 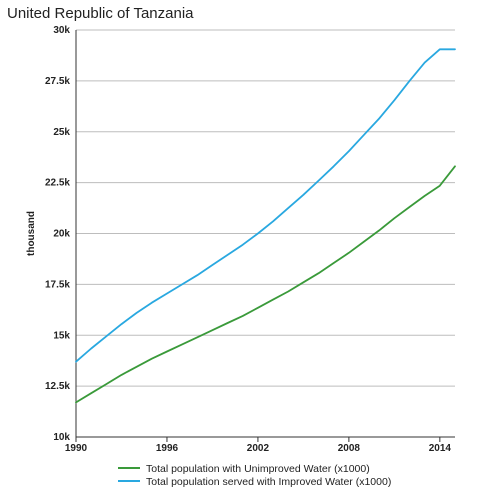 I want to click on x-tick-label: 1996, so click(x=167, y=448).